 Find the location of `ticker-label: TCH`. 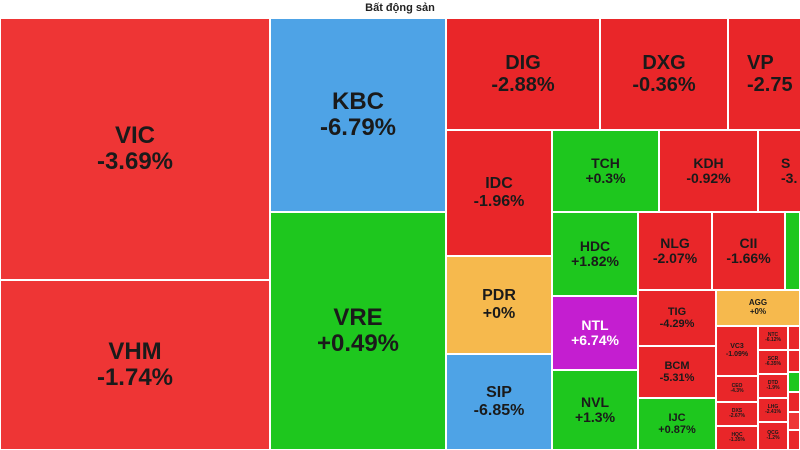

ticker-label: TCH is located at coordinates (605, 162).